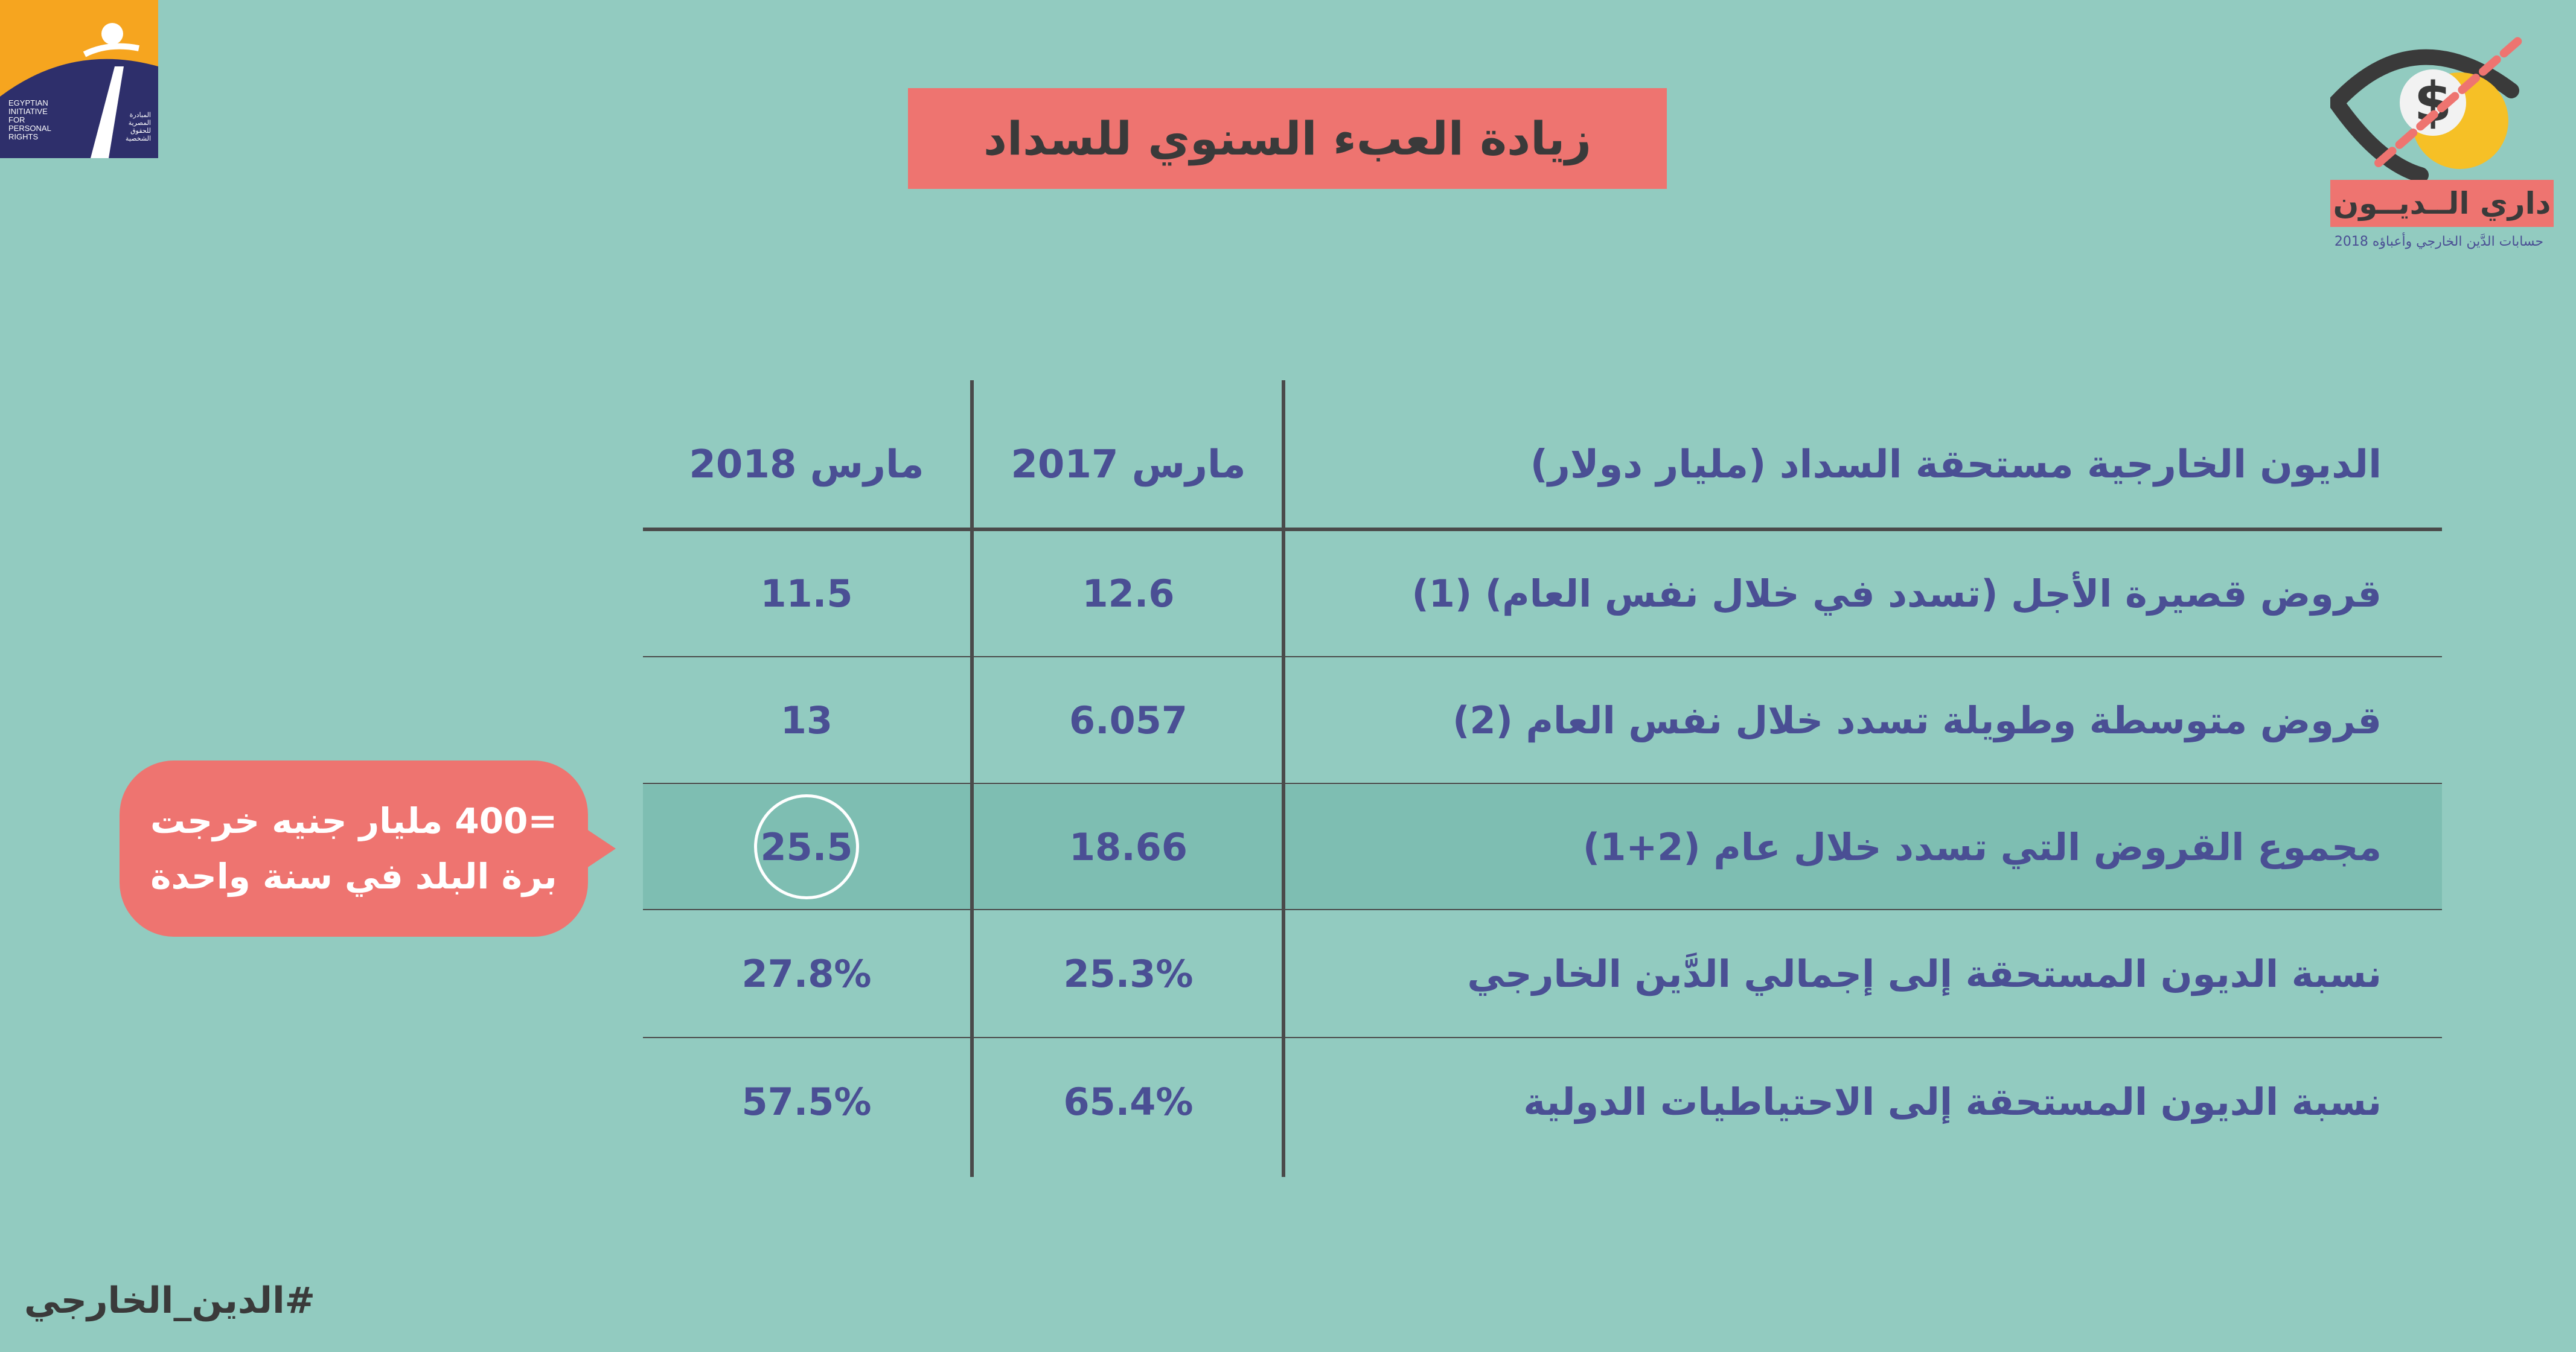 This screenshot has width=2576, height=1352. Describe the element at coordinates (138, 126) in the screenshot. I see `eipr-logo-text-ar: المبادرة المصرية للحقوق الشخصية` at that location.